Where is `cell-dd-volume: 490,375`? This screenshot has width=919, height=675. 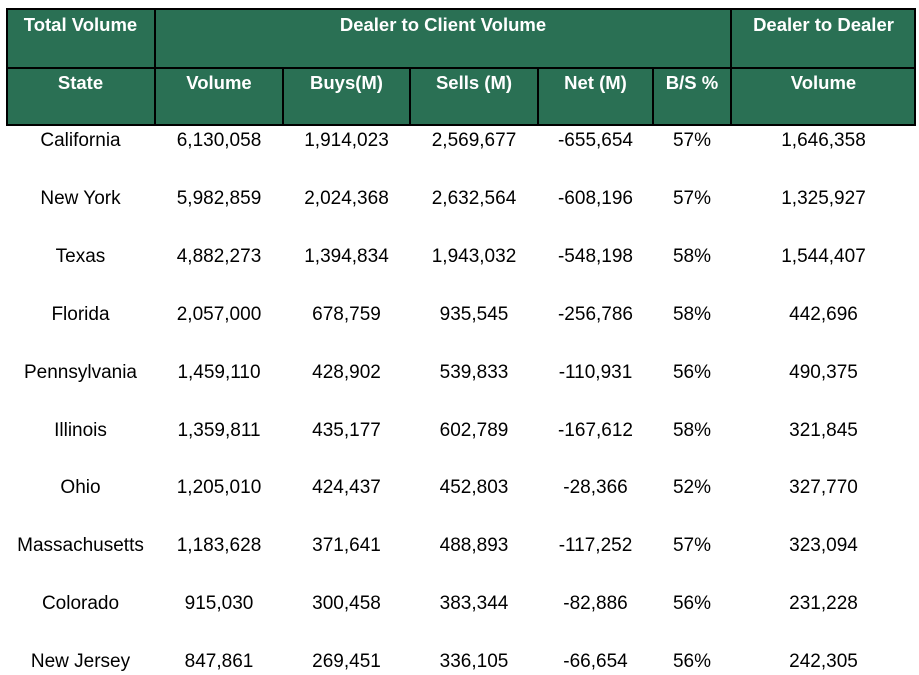
cell-dd-volume: 490,375 is located at coordinates (823, 372).